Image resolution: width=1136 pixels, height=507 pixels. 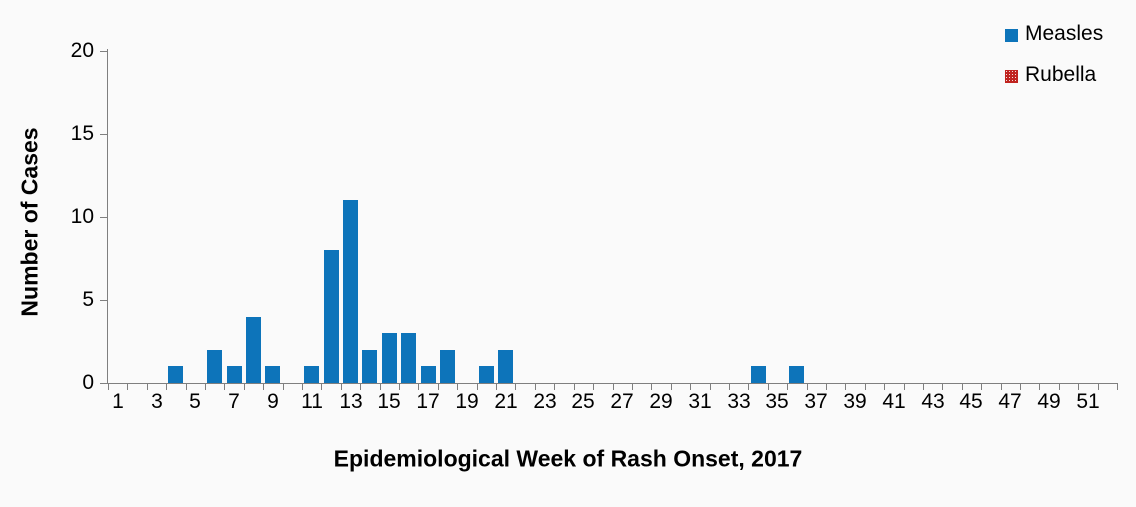 What do you see at coordinates (467, 401) in the screenshot?
I see `x-tick-label: 19` at bounding box center [467, 401].